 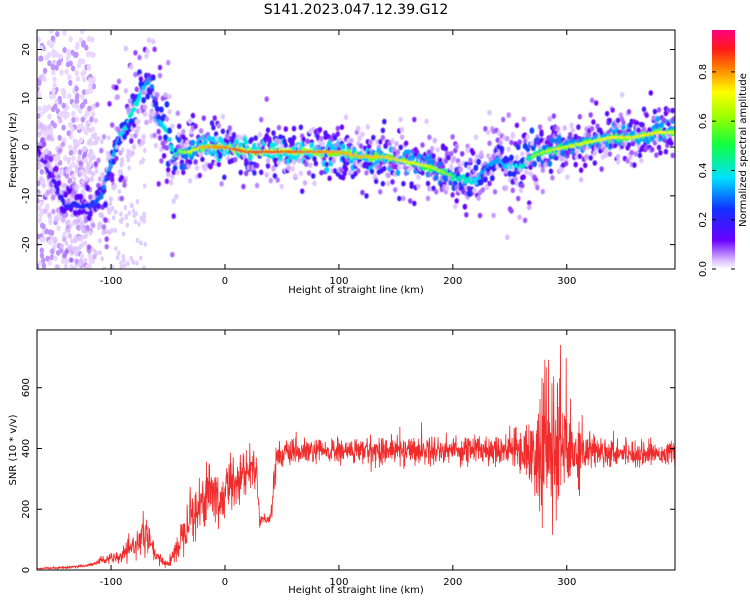 I want to click on colorbar-tick-label: 0.8, so click(x=703, y=72).